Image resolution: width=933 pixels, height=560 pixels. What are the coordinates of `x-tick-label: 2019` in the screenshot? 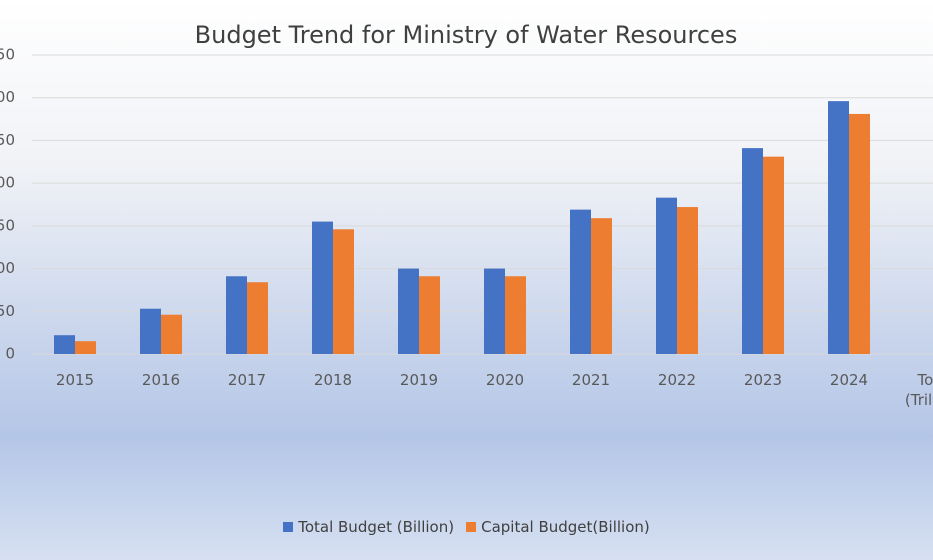 It's located at (419, 380).